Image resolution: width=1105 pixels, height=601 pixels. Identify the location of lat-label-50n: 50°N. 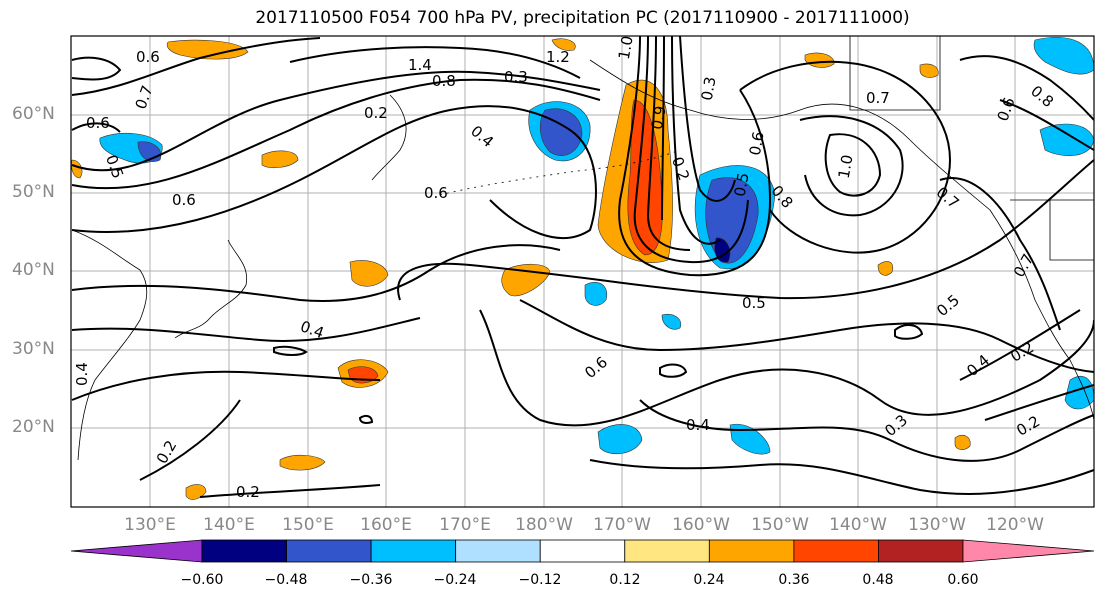
(33, 192).